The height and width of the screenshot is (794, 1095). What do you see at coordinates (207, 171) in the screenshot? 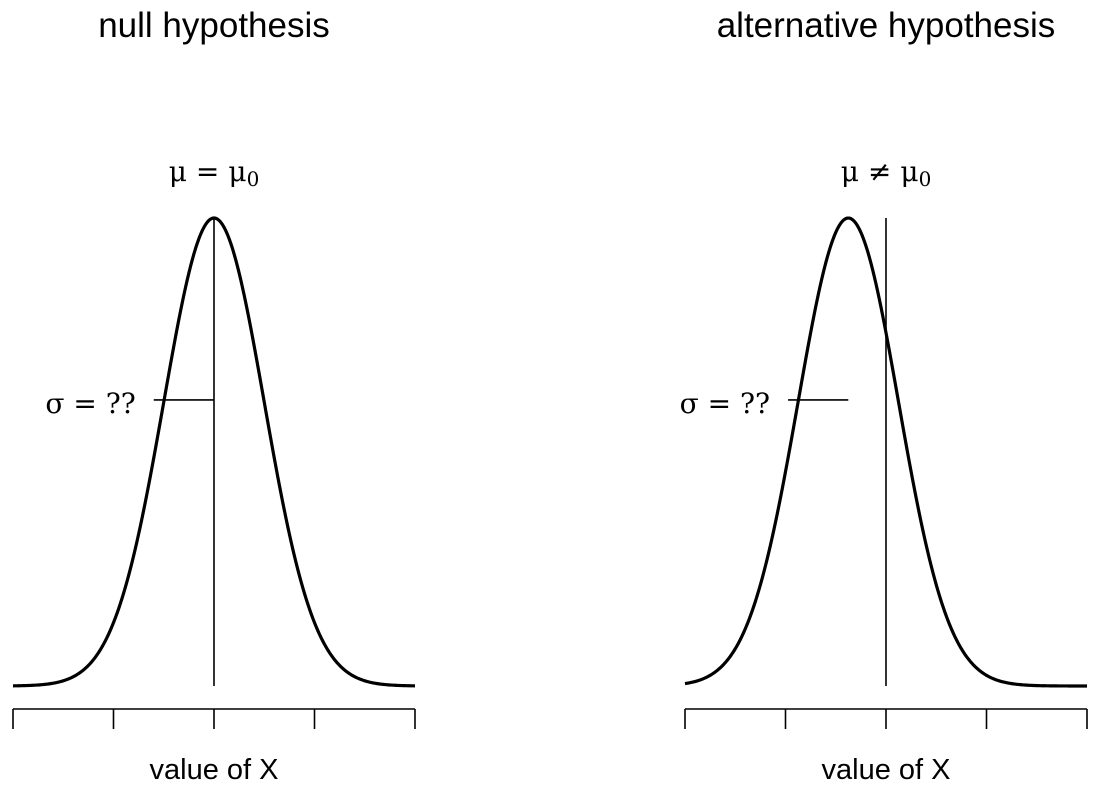
I see `mean-label-op: =` at bounding box center [207, 171].